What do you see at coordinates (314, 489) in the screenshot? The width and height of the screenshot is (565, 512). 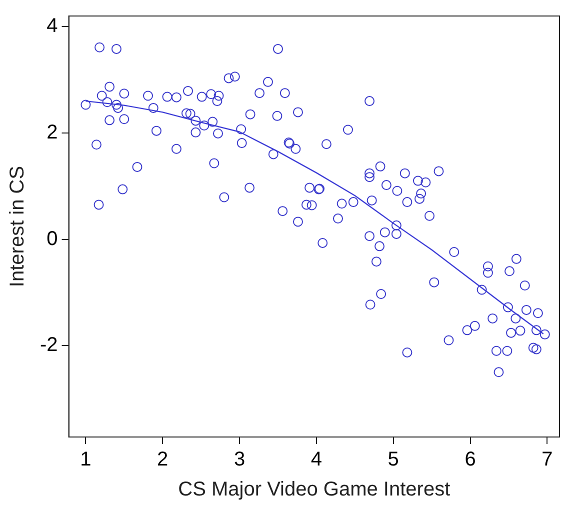 I see `x-axis-title: CS Major Video Game Interest` at bounding box center [314, 489].